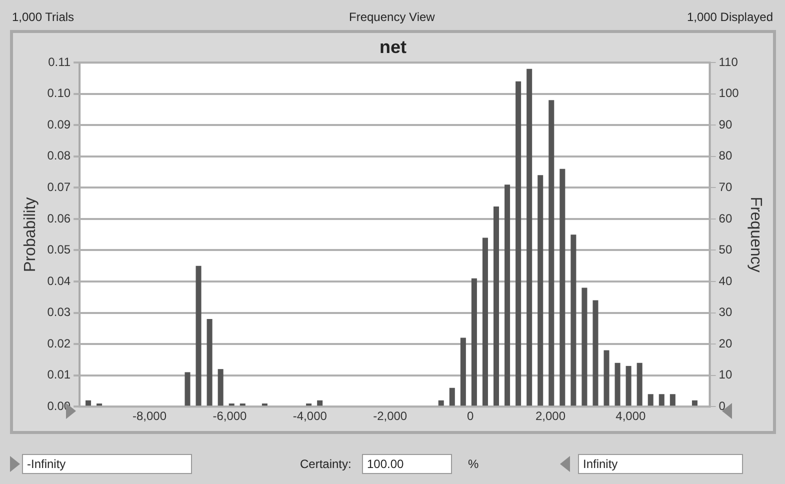 This screenshot has width=785, height=484. What do you see at coordinates (725, 155) in the screenshot?
I see `y2-tick-label: 80` at bounding box center [725, 155].